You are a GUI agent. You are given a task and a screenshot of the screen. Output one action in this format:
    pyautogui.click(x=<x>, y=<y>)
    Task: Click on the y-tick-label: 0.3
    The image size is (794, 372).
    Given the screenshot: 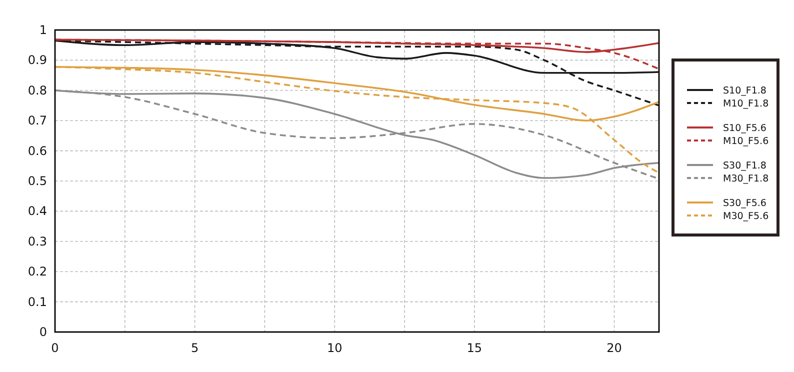 What is the action you would take?
    pyautogui.click(x=37, y=241)
    